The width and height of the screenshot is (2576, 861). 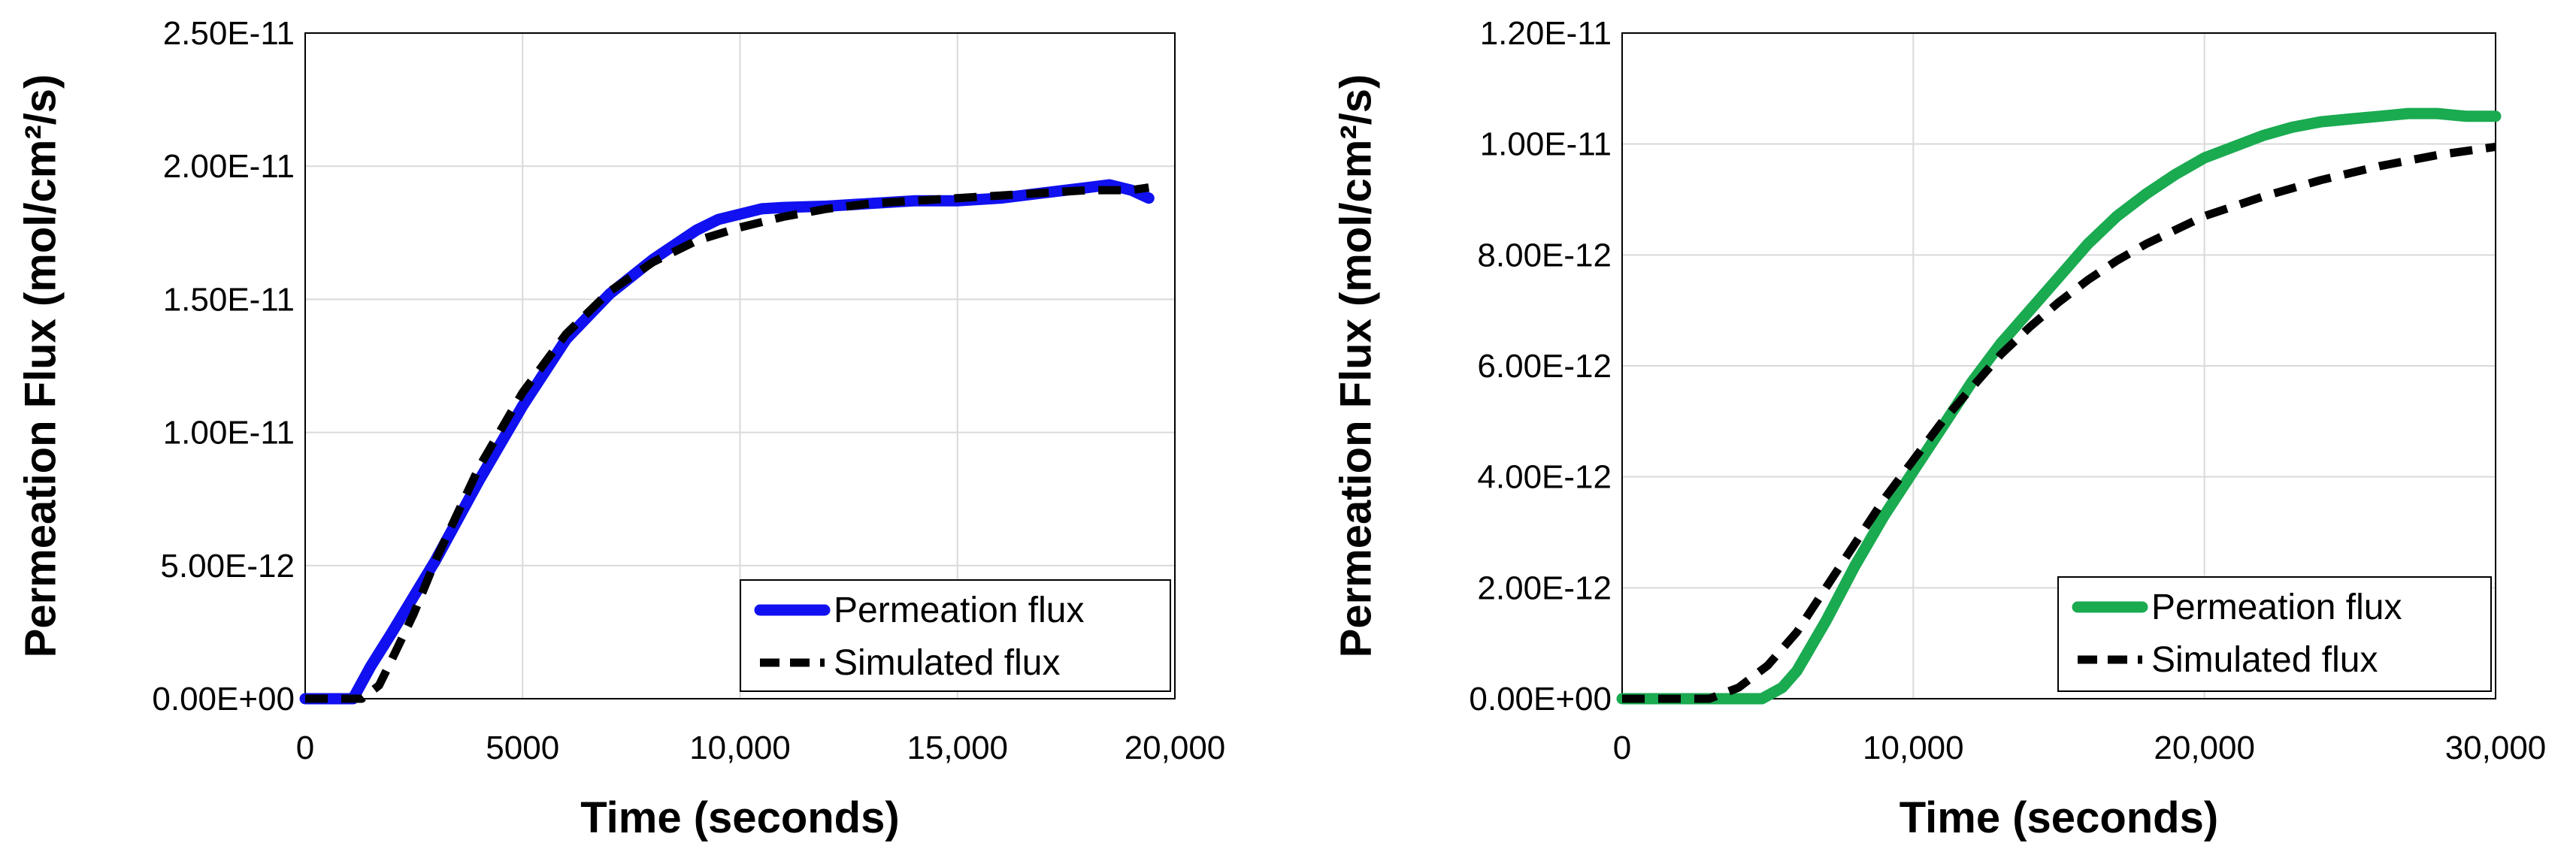 I want to click on y-tick-label: 4.00E-12, so click(x=1544, y=477).